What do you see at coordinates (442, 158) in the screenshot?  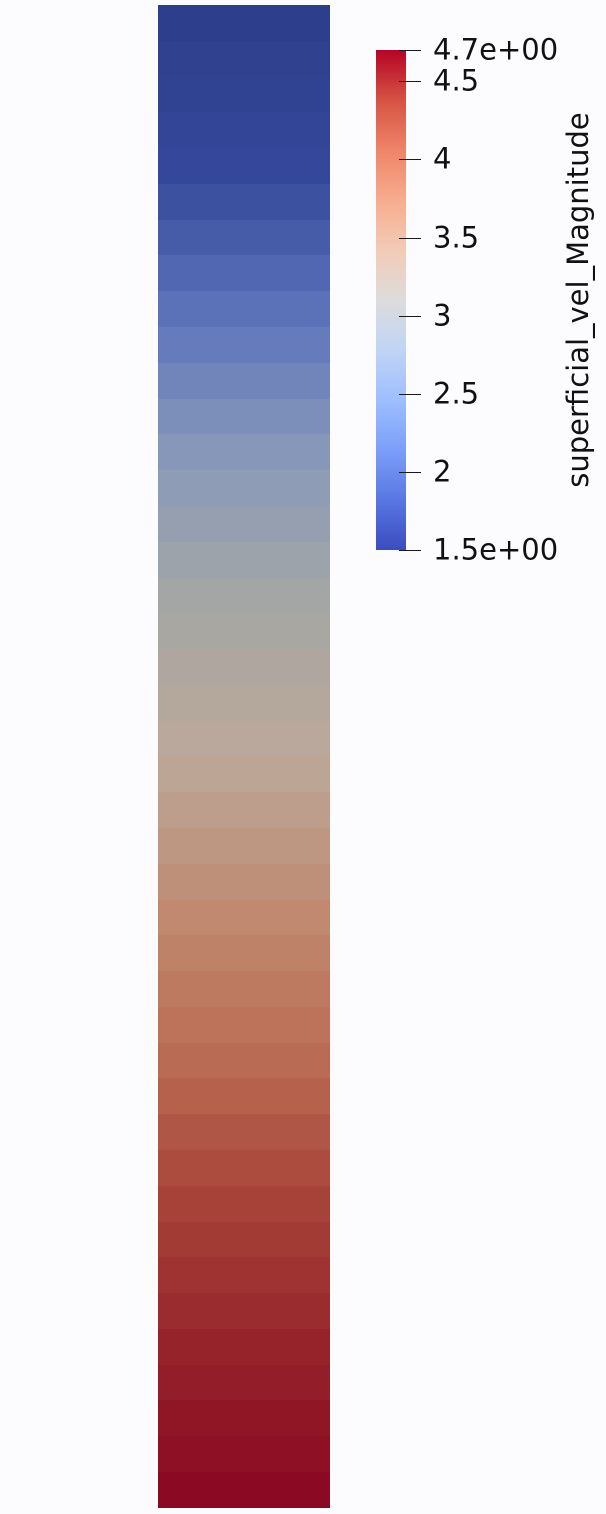 I see `colorbar-tick-label: 4` at bounding box center [442, 158].